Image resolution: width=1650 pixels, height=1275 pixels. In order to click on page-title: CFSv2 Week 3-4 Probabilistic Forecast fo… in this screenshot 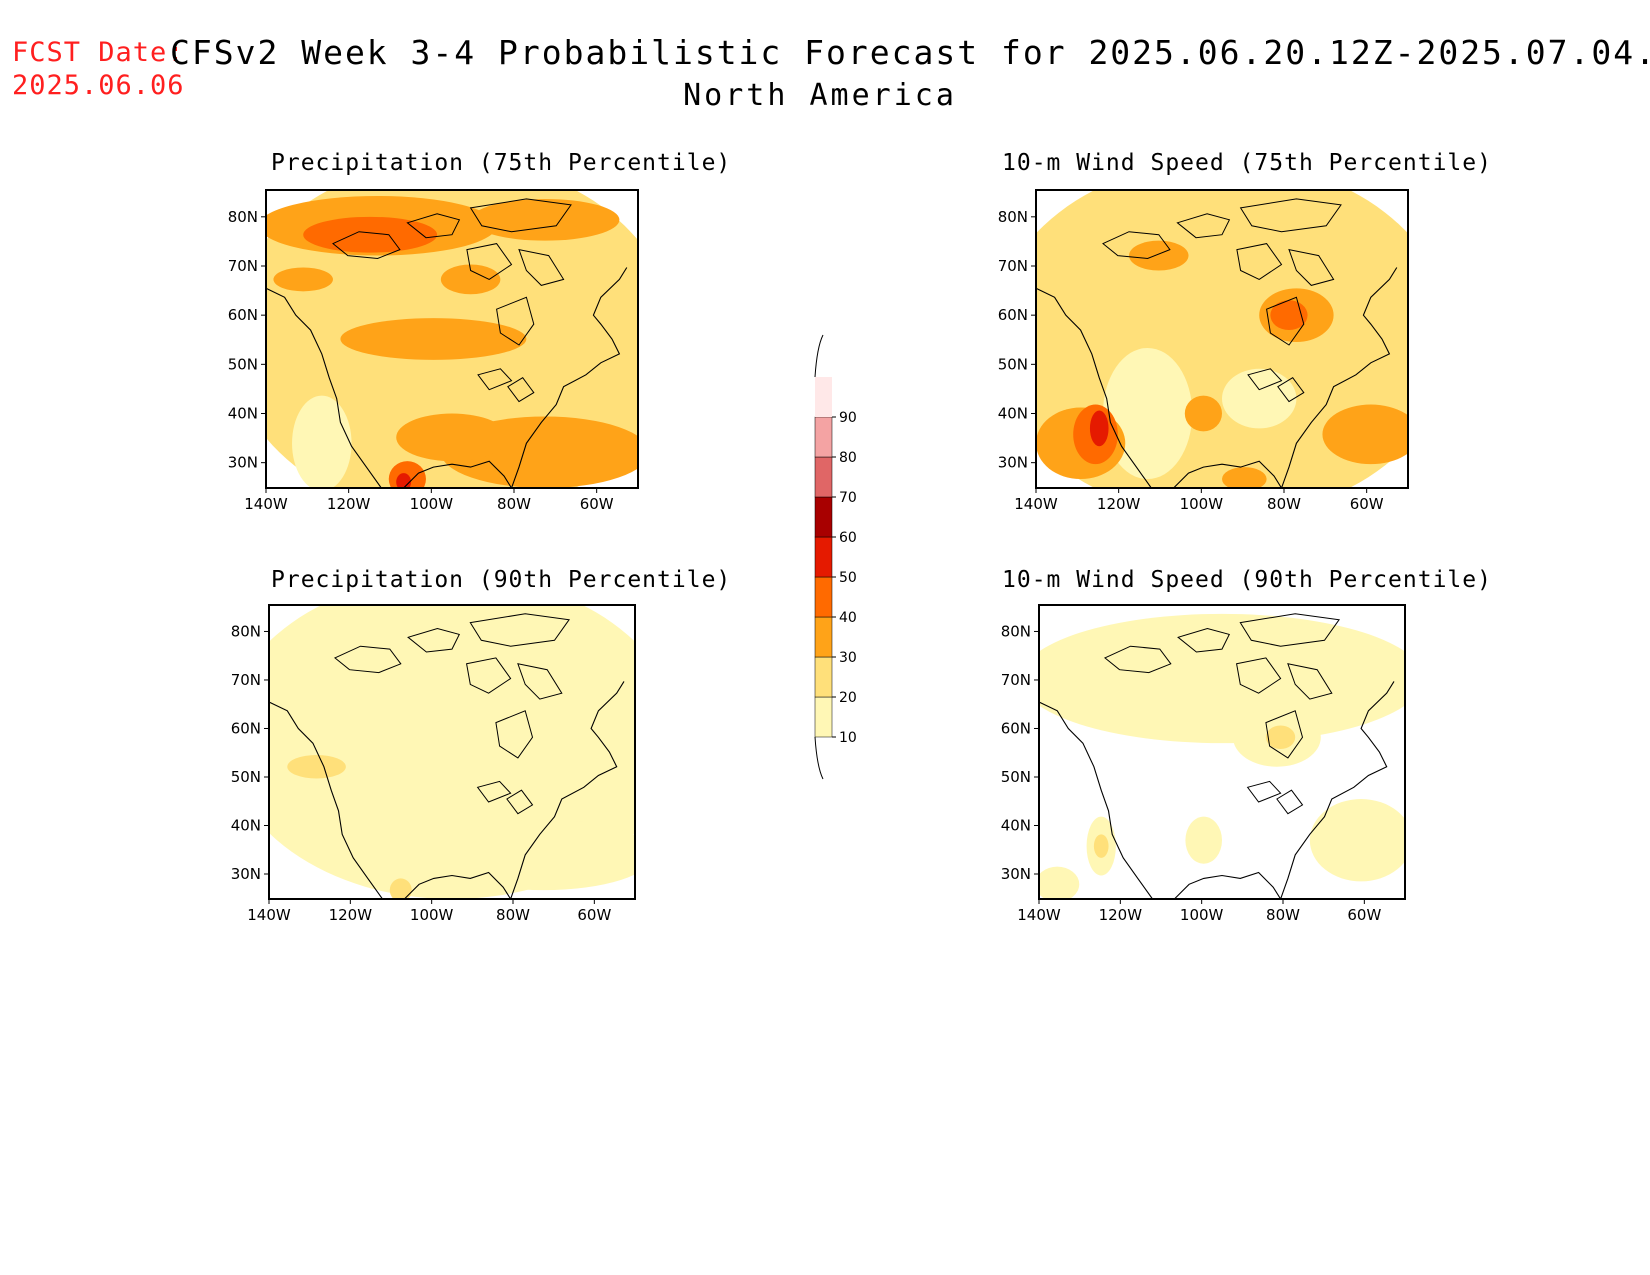, I will do `click(910, 52)`.